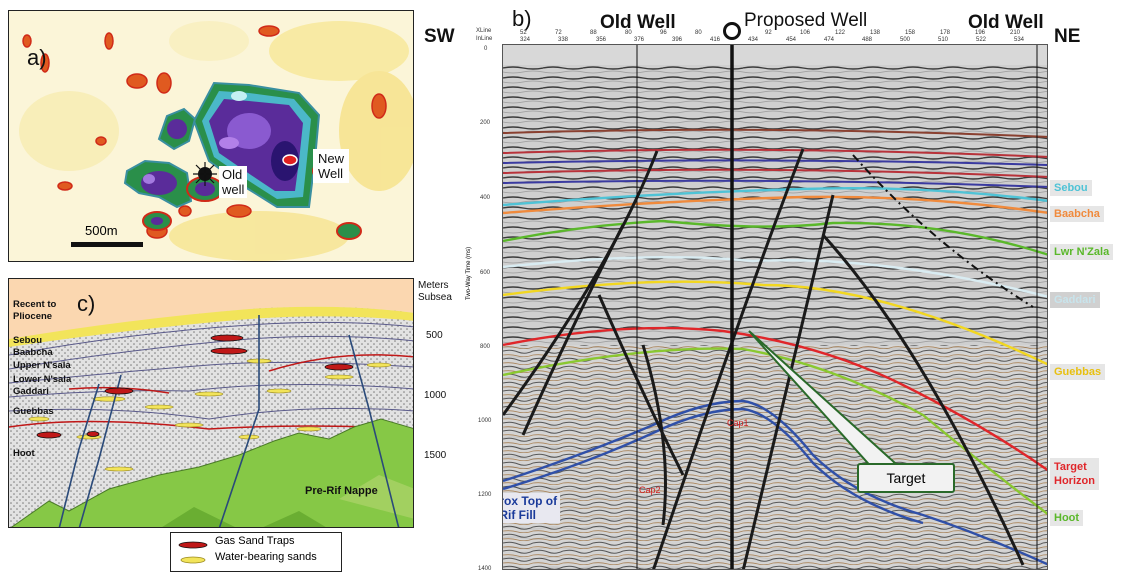  I want to click on horizon-label-sebou: Sebou, so click(1071, 188).